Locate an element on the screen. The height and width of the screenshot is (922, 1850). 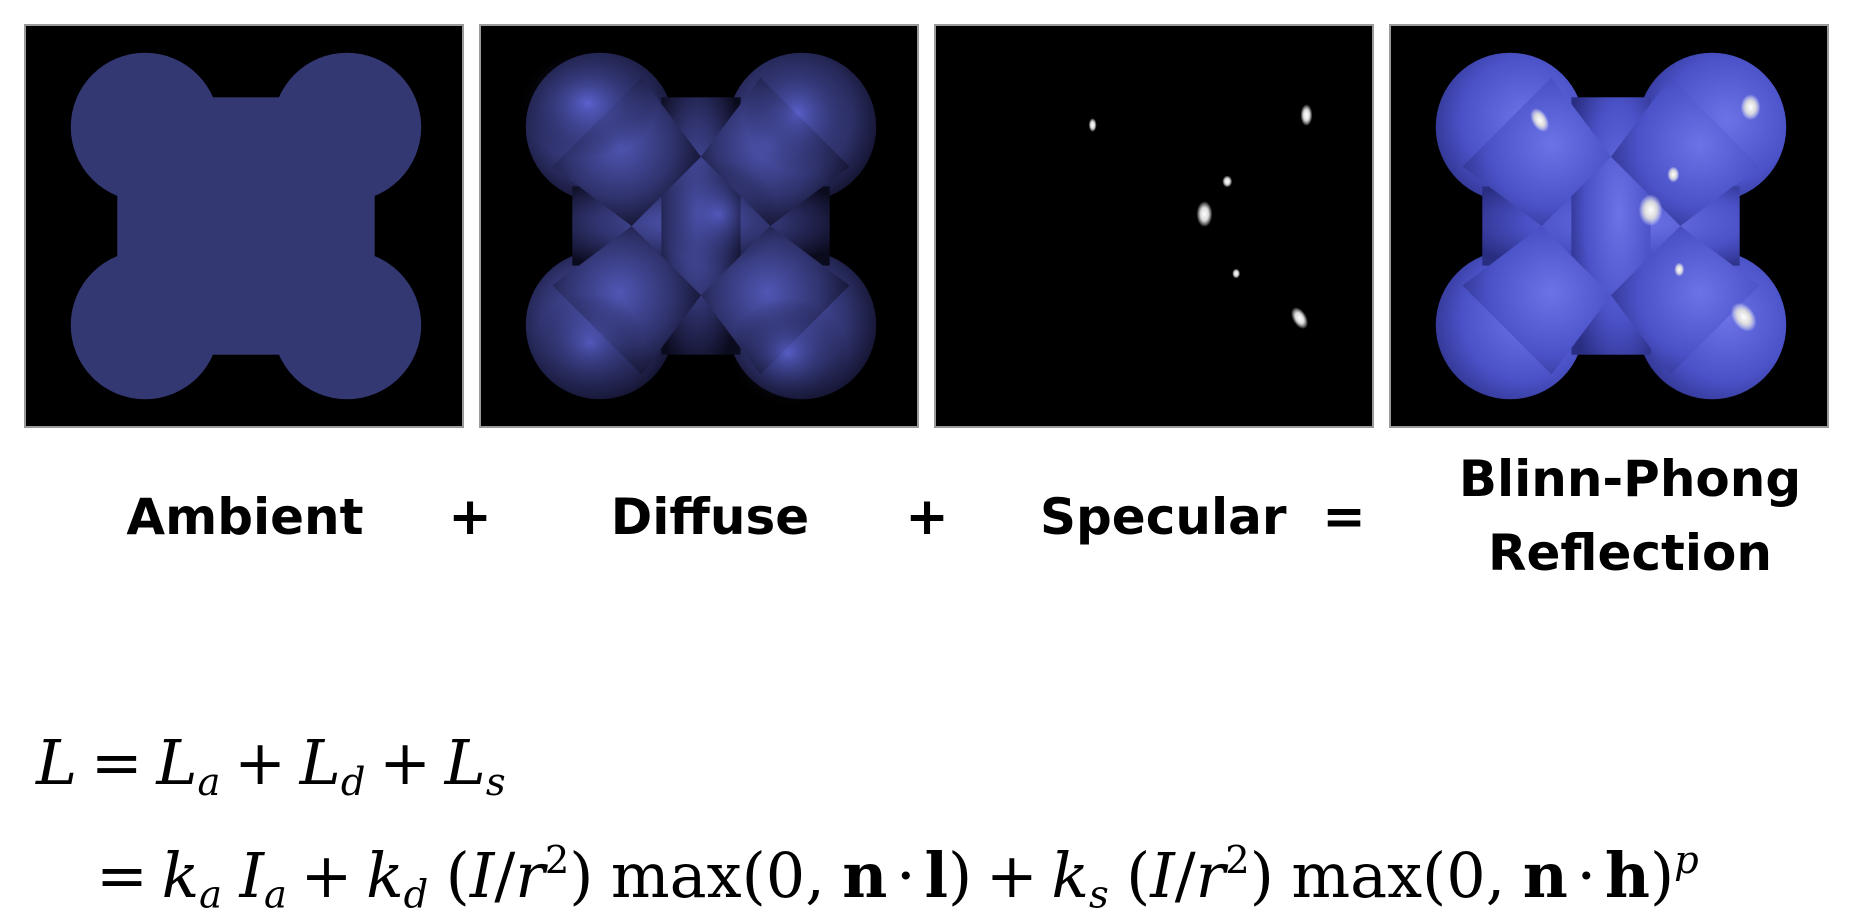
eq-half-vector: h is located at coordinates (1627, 875).